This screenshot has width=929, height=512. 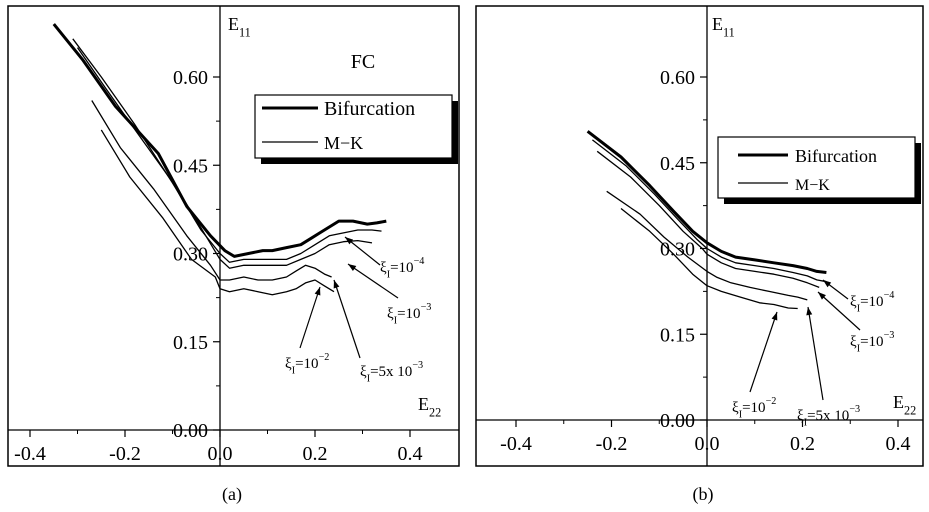 I want to click on annotation-label: ξI=10−3, so click(x=872, y=342).